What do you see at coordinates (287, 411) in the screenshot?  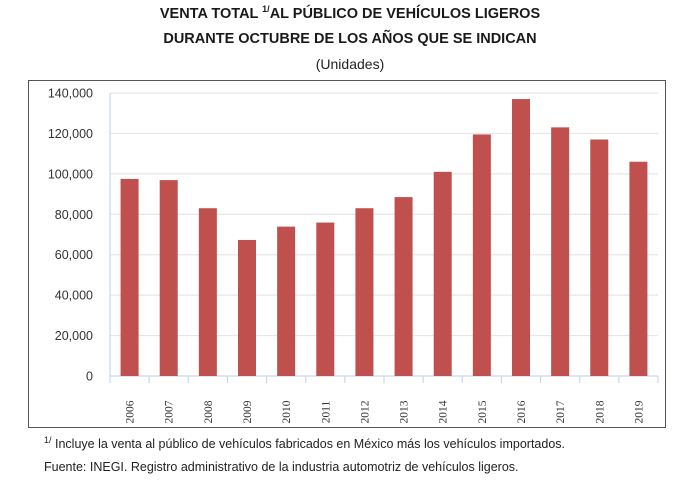 I see `x-tick-label: 2010` at bounding box center [287, 411].